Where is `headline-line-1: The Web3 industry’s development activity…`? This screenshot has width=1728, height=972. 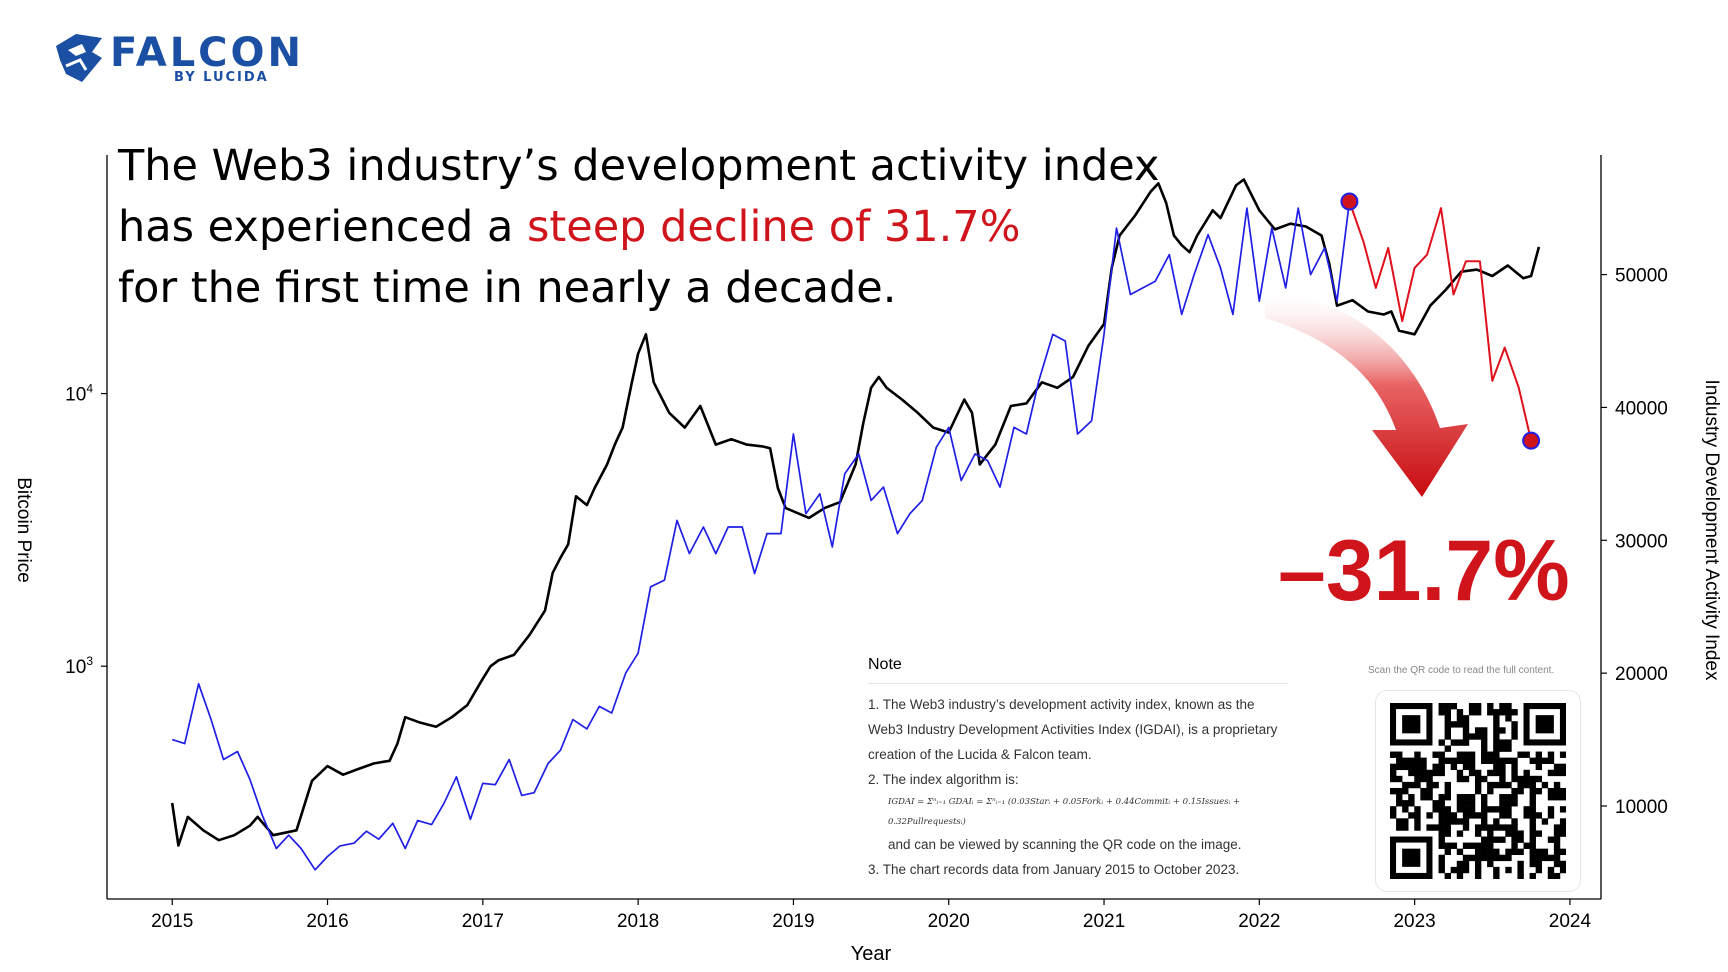 headline-line-1: The Web3 industry’s development activity… is located at coordinates (639, 166).